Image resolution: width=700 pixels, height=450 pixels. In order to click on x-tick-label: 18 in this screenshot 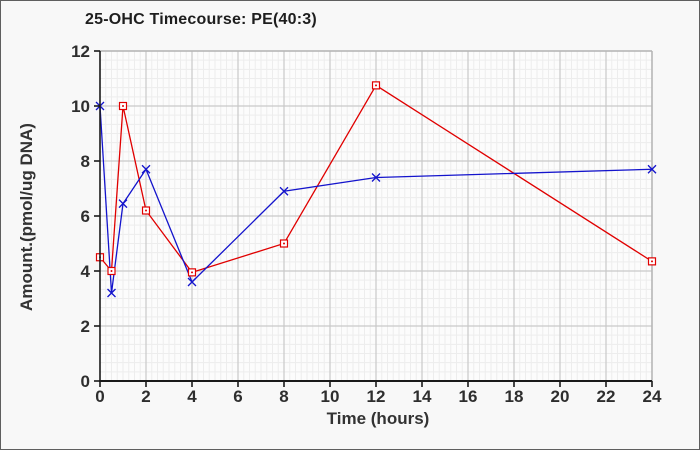, I will do `click(514, 396)`.